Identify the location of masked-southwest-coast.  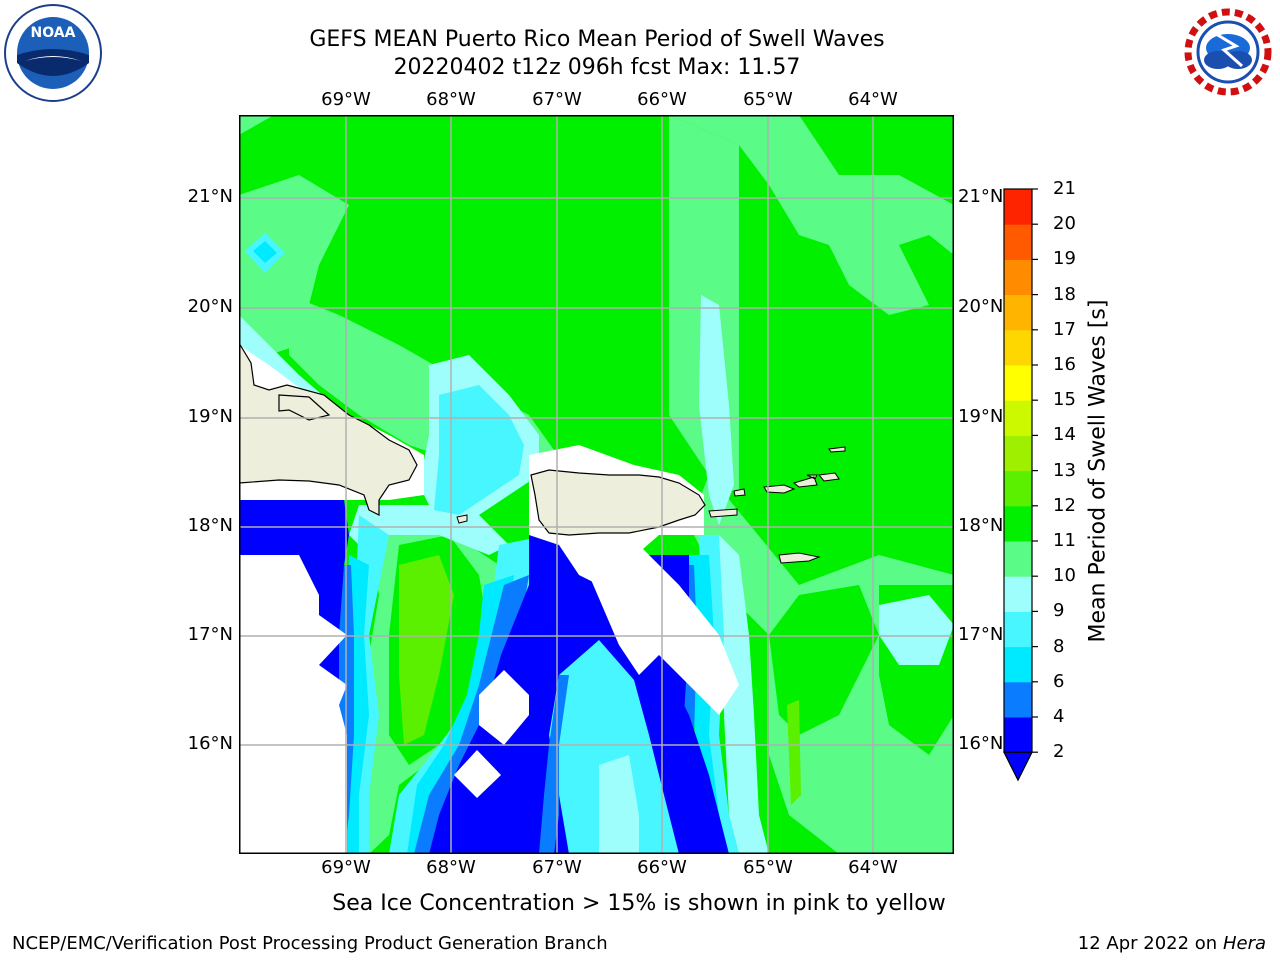
(293, 704).